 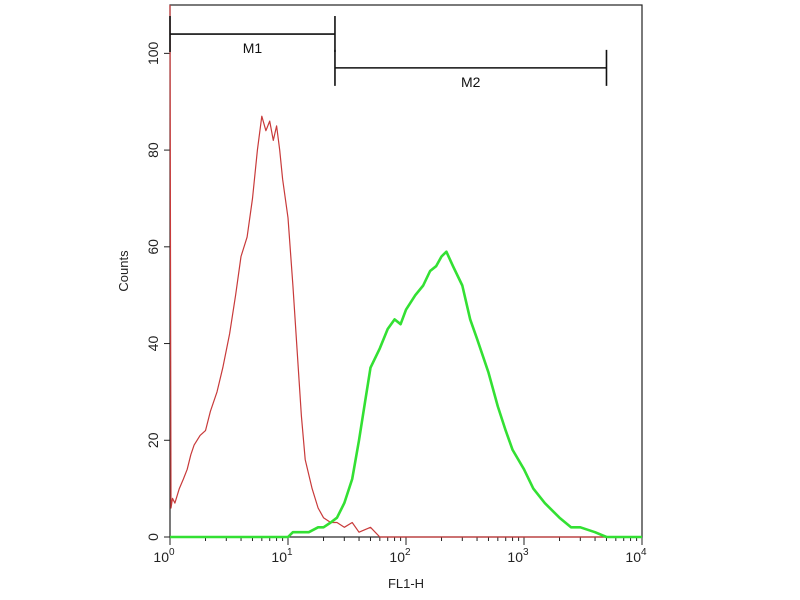 I want to click on marker-label: M1, so click(x=253, y=48).